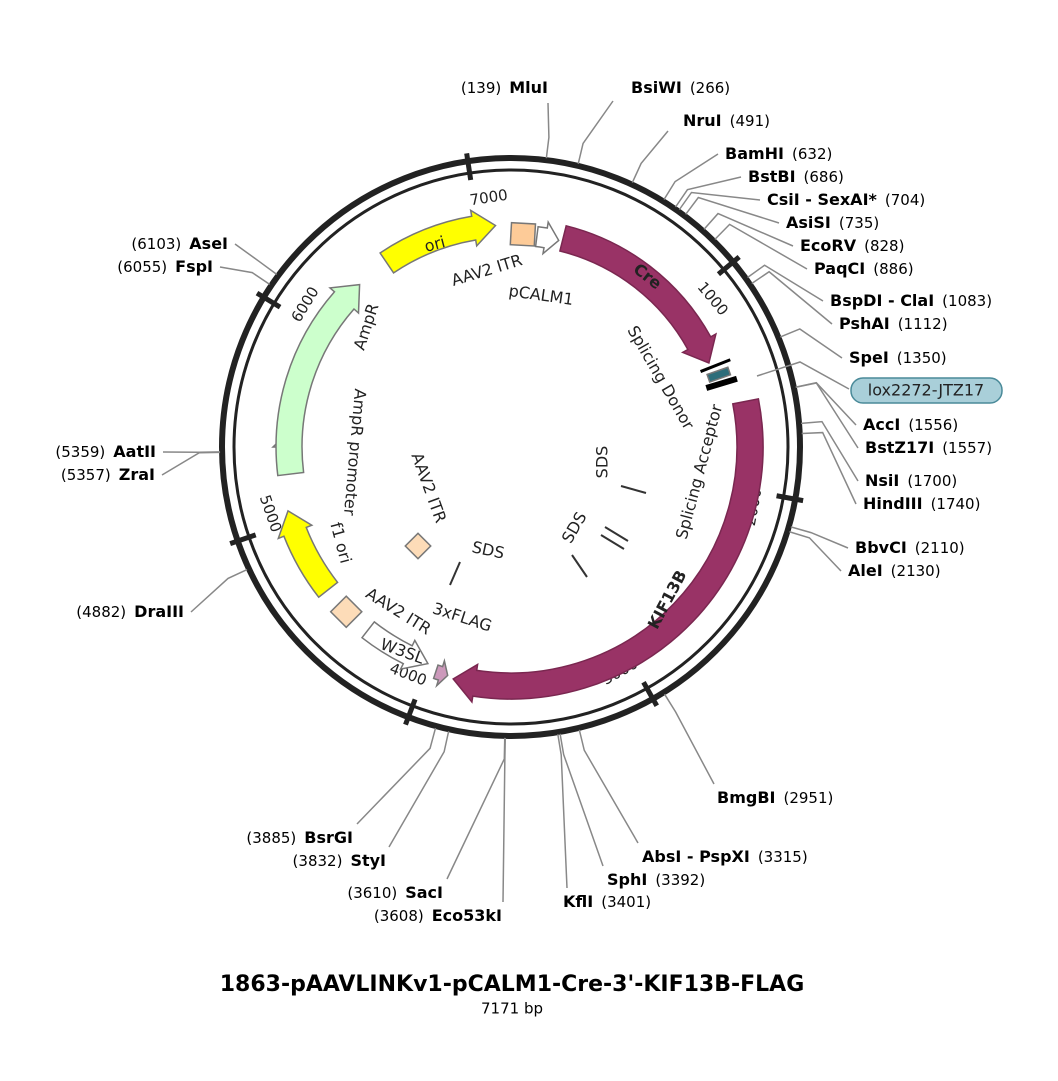 This screenshot has width=1058, height=1081. I want to click on scale-label: 5000, so click(270, 514).